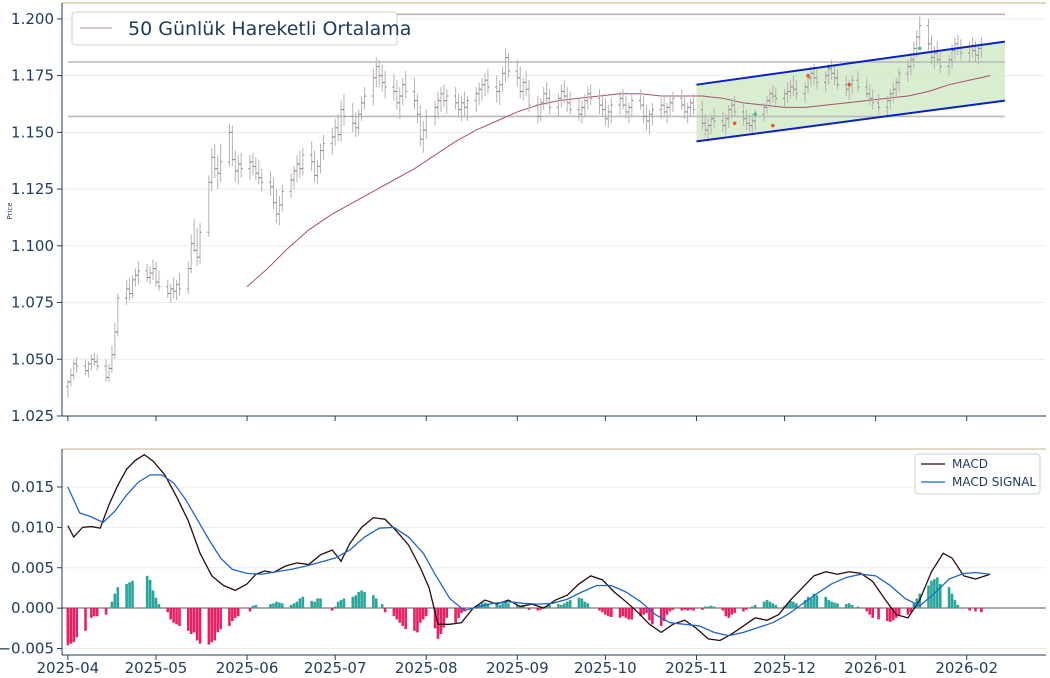 This screenshot has width=1050, height=678. I want to click on price-legend-box, so click(234, 28).